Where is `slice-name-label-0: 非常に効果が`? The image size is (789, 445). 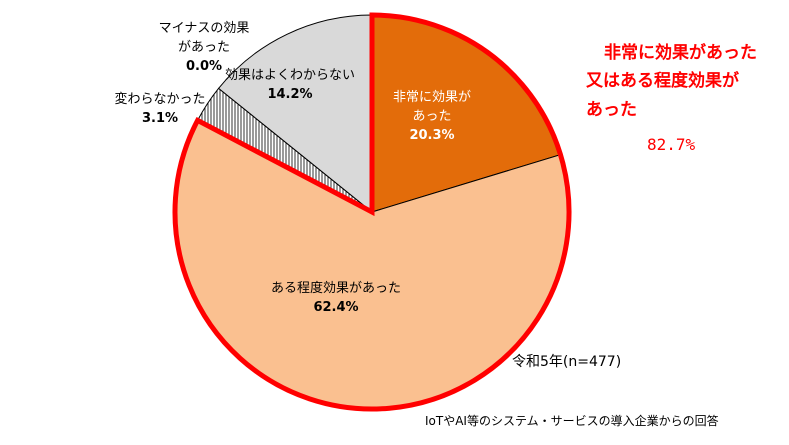
slice-name-label-0: 非常に効果が is located at coordinates (432, 97).